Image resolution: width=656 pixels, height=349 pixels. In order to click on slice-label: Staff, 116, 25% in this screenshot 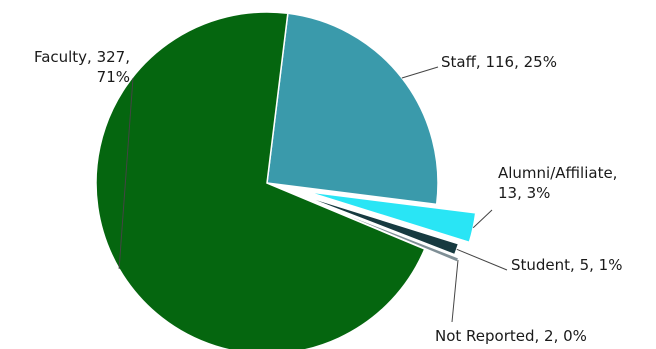, I will do `click(499, 62)`.